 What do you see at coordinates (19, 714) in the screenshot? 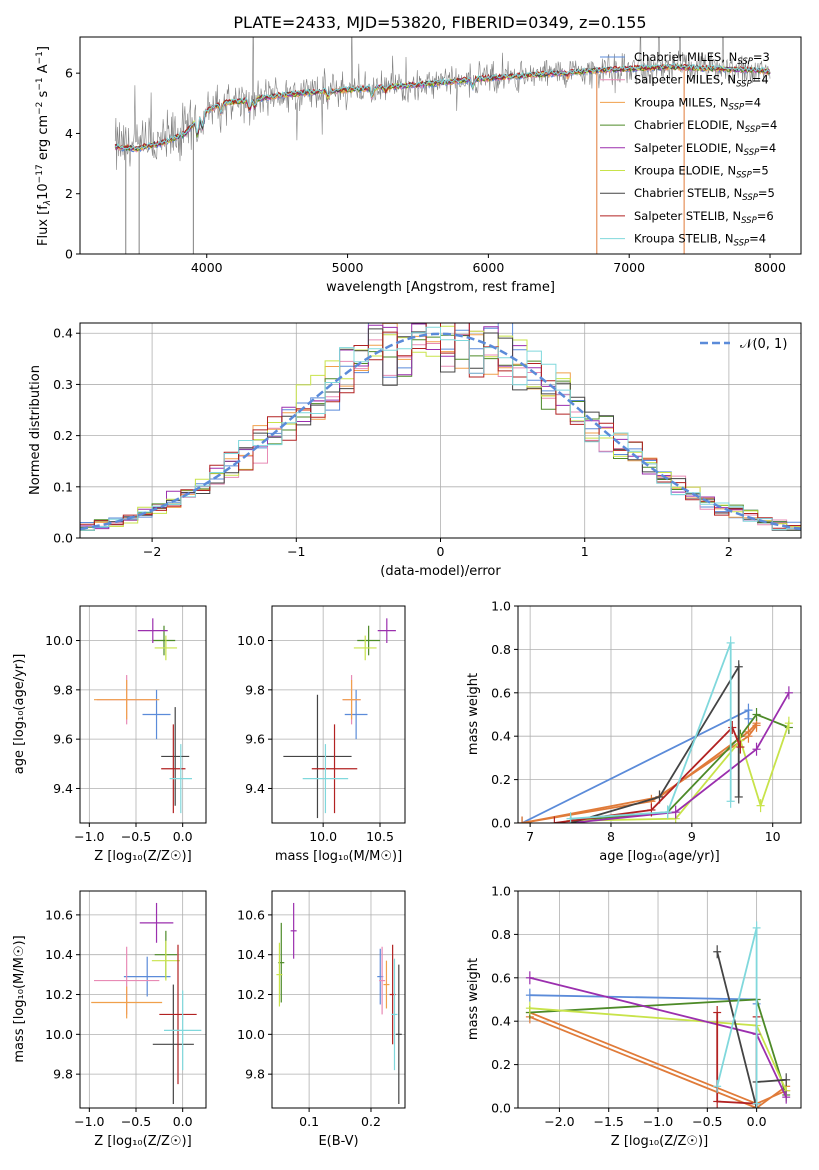
I see `y-axis-label: age [log₁₀(age/yr)]` at bounding box center [19, 714].